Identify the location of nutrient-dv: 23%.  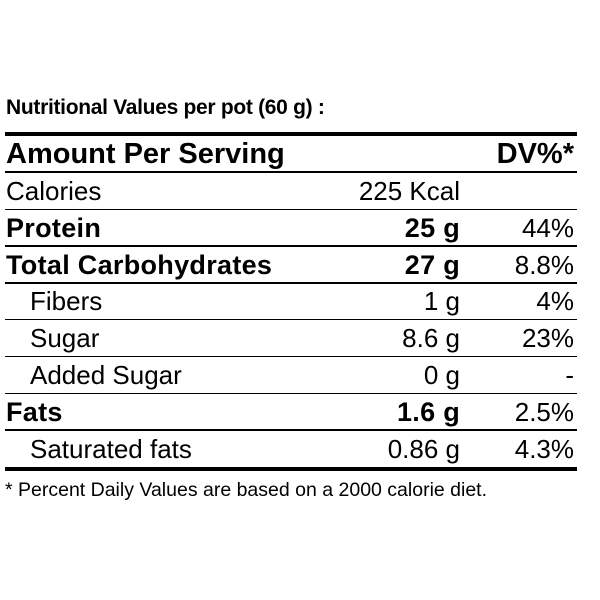
(547, 338).